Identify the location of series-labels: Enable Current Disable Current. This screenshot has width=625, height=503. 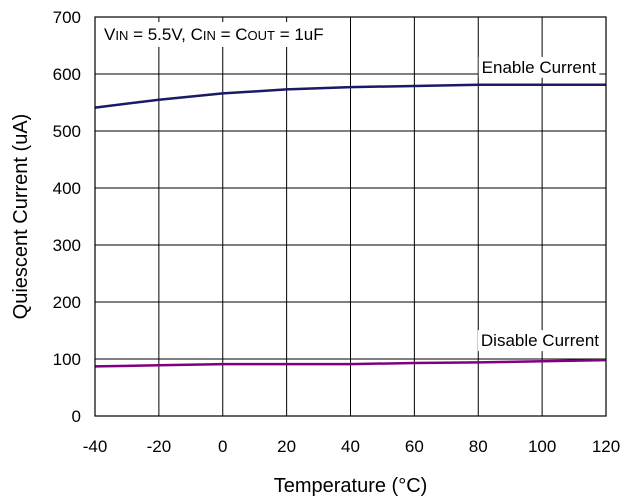
(540, 204).